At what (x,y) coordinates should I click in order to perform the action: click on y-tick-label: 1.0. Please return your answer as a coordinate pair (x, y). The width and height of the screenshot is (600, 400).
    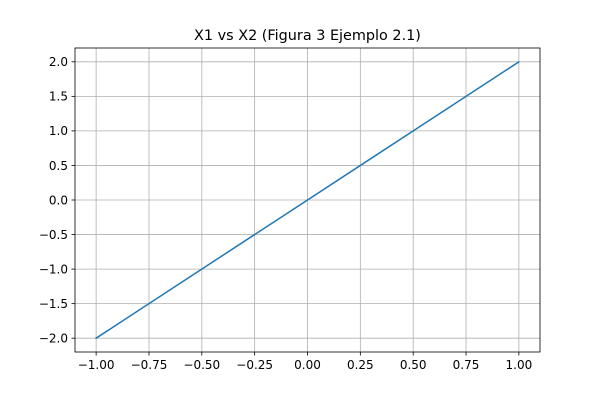
    Looking at the image, I should click on (58, 131).